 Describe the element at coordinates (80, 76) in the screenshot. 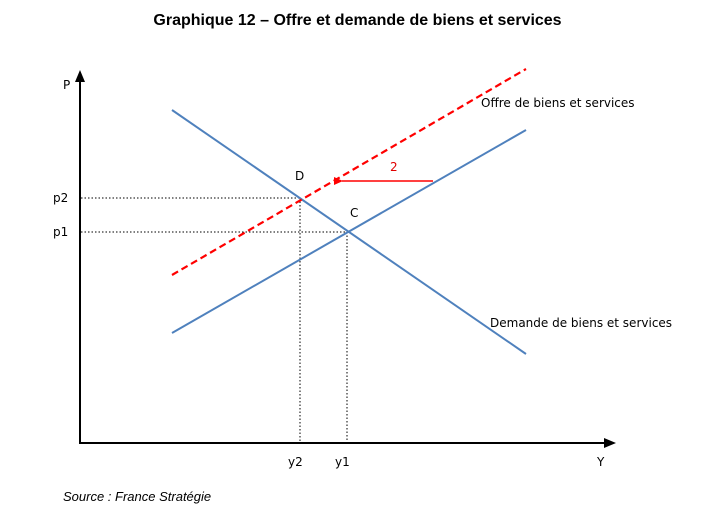

I see `y-axis-arrow` at that location.